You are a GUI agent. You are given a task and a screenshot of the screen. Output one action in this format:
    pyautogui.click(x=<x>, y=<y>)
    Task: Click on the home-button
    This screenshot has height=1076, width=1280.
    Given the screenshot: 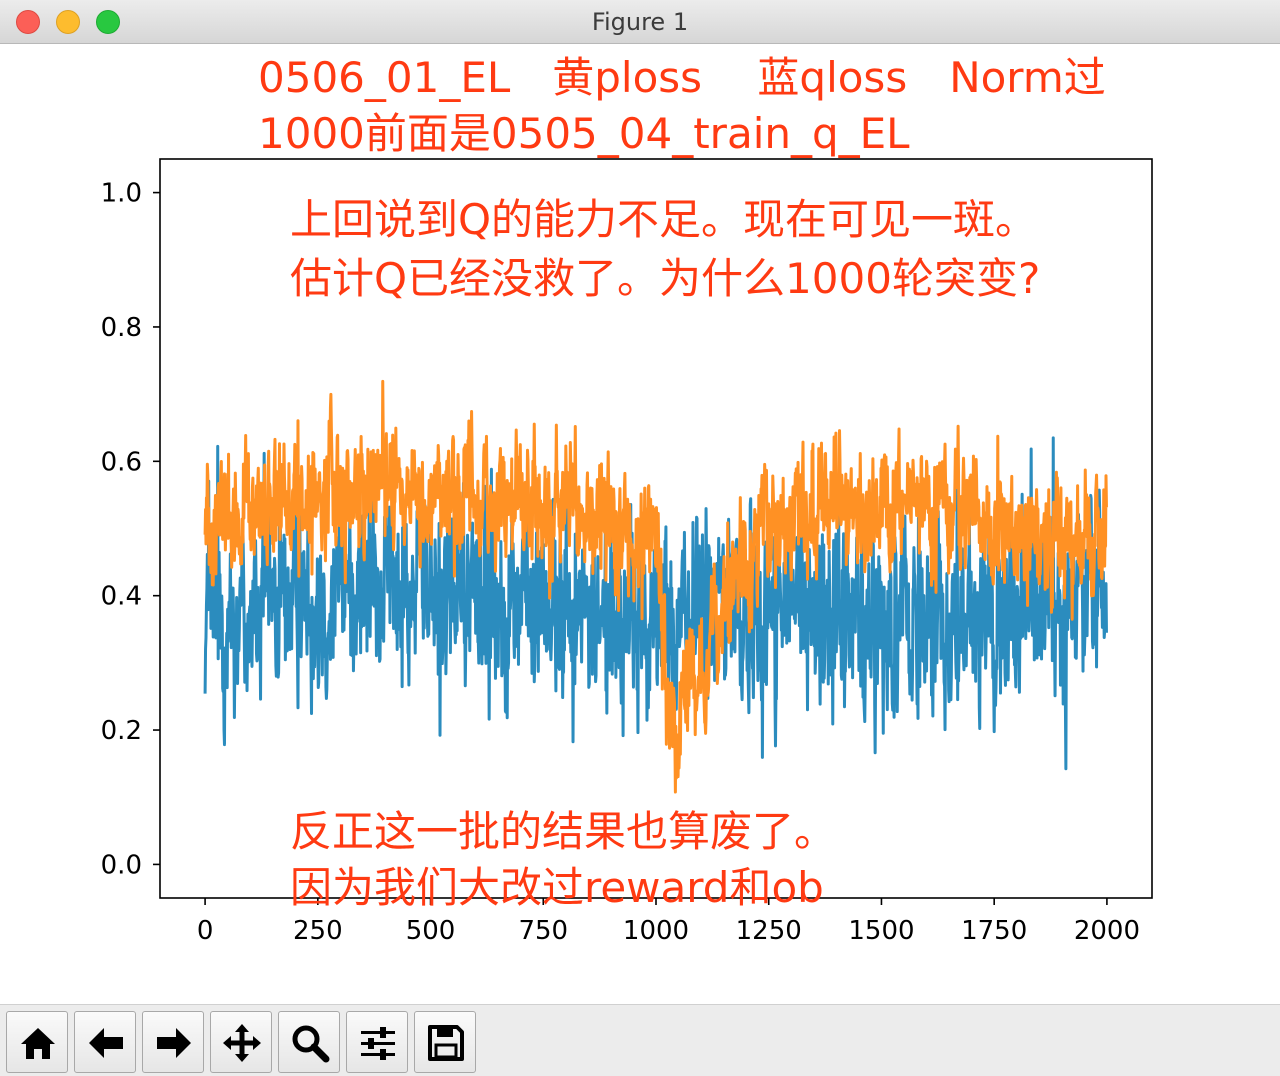 What is the action you would take?
    pyautogui.click(x=37, y=1042)
    